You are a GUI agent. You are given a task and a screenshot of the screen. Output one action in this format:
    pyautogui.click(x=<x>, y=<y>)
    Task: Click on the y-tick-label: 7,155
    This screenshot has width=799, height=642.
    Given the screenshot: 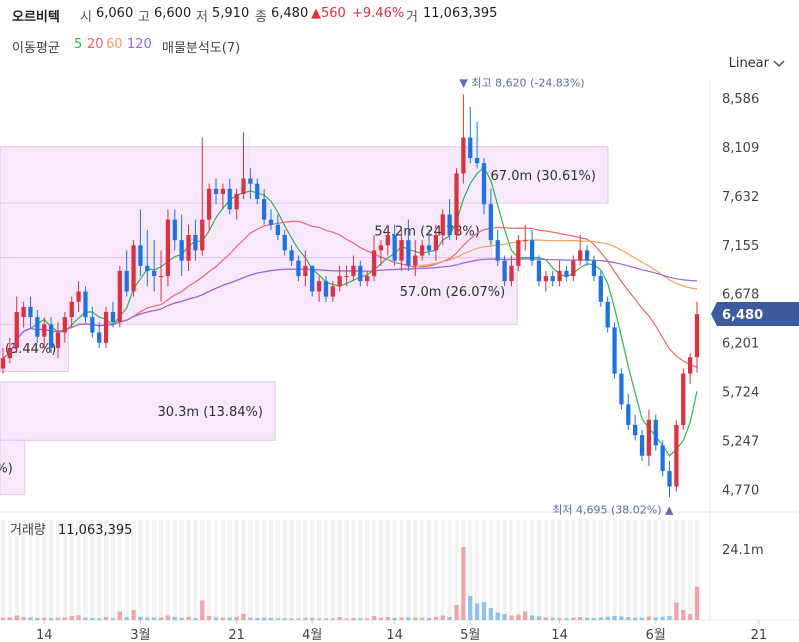 What is the action you would take?
    pyautogui.click(x=740, y=246)
    